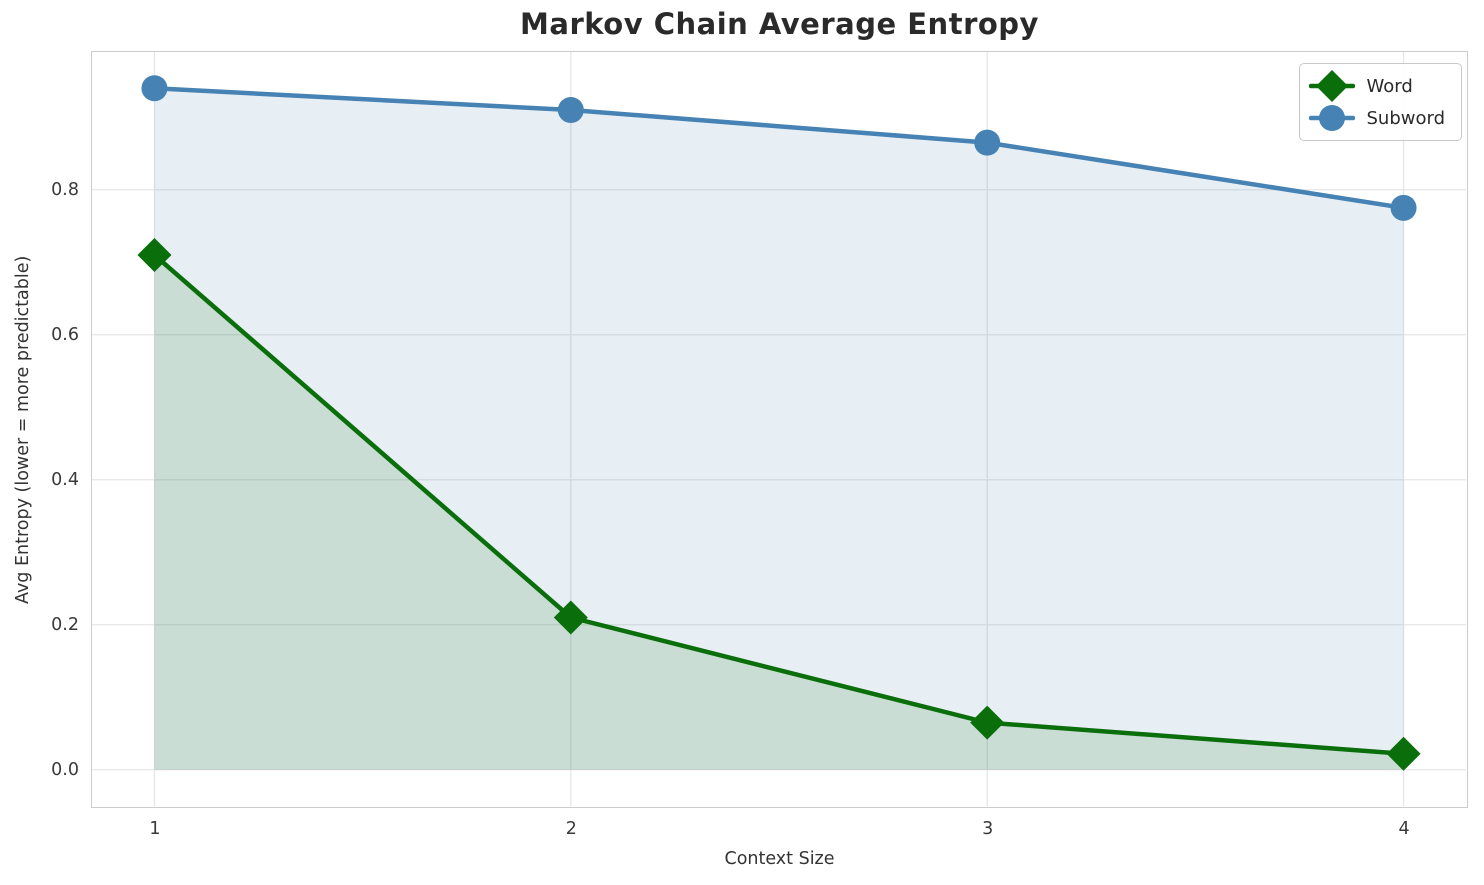 This screenshot has width=1484, height=885. What do you see at coordinates (155, 829) in the screenshot?
I see `x-tick-label: 1` at bounding box center [155, 829].